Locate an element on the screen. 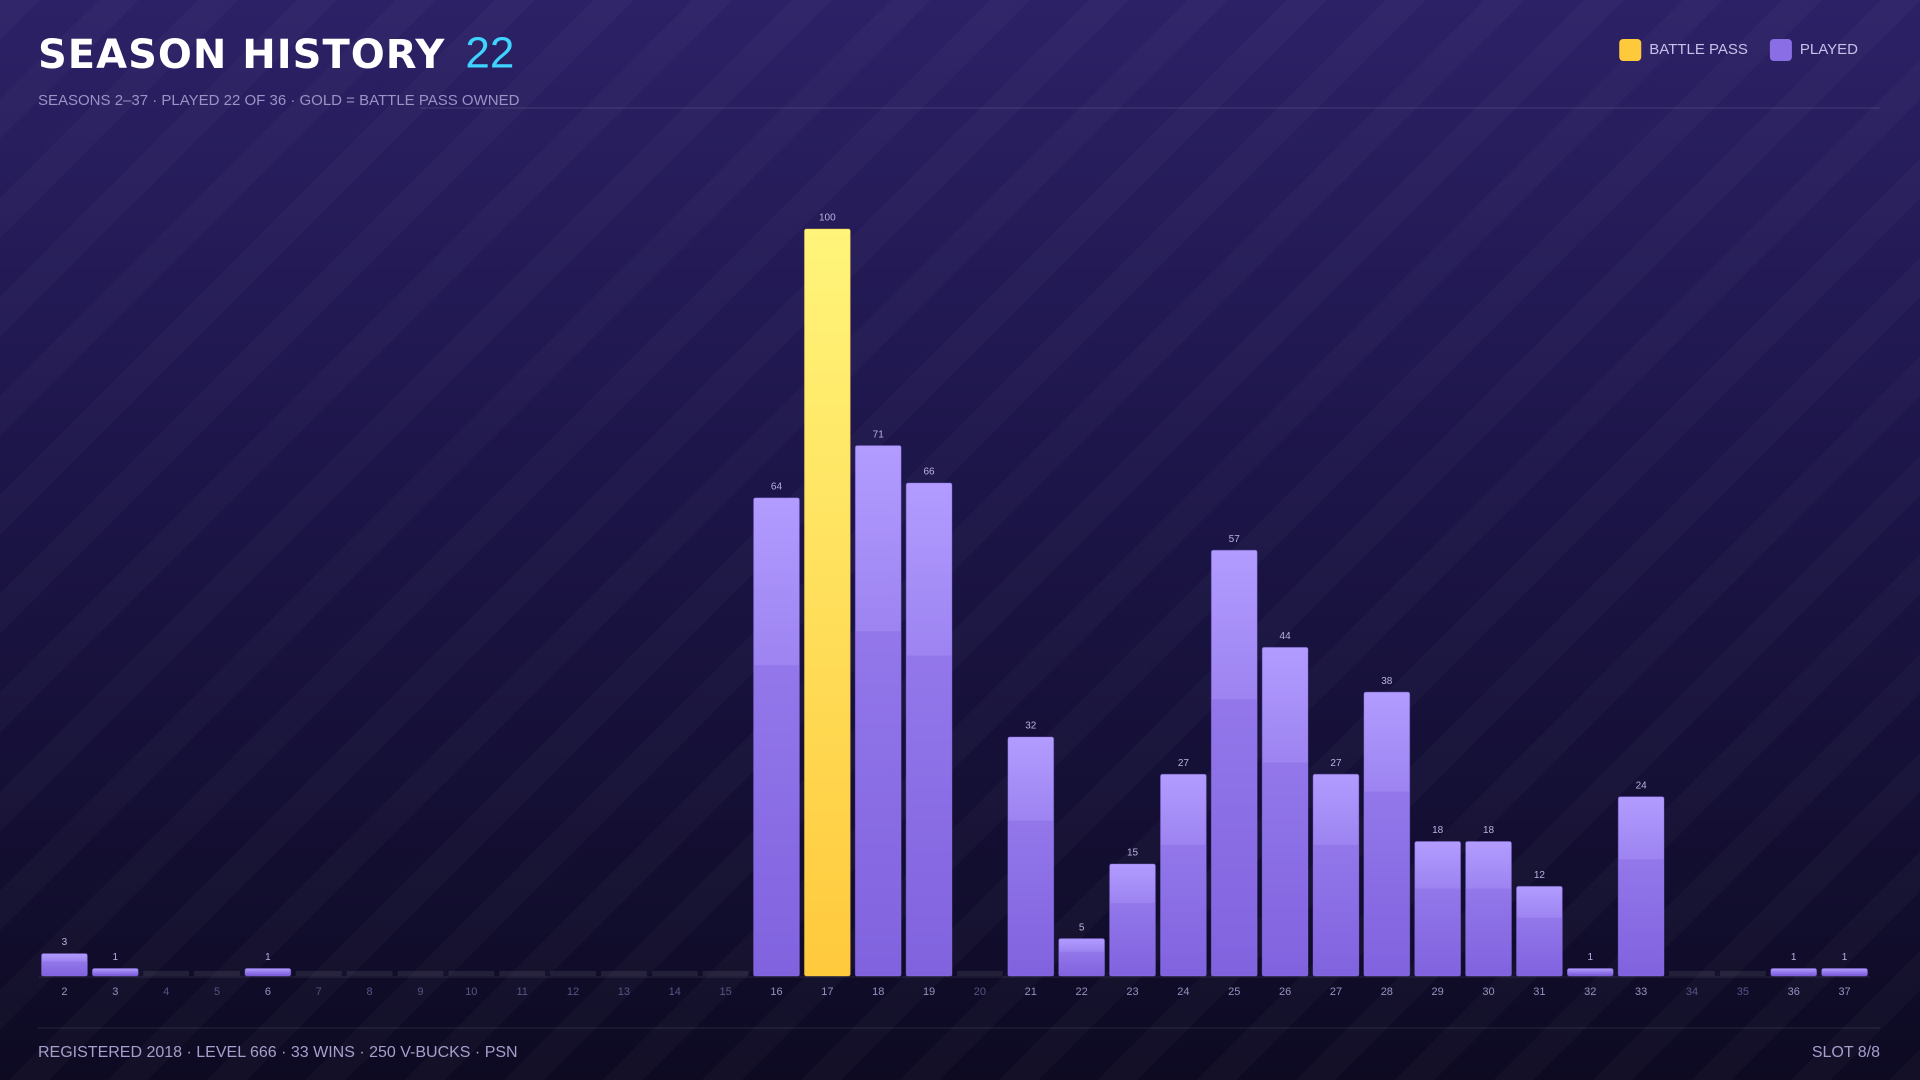 This screenshot has height=1080, width=1920. value-label: 12 is located at coordinates (1540, 875).